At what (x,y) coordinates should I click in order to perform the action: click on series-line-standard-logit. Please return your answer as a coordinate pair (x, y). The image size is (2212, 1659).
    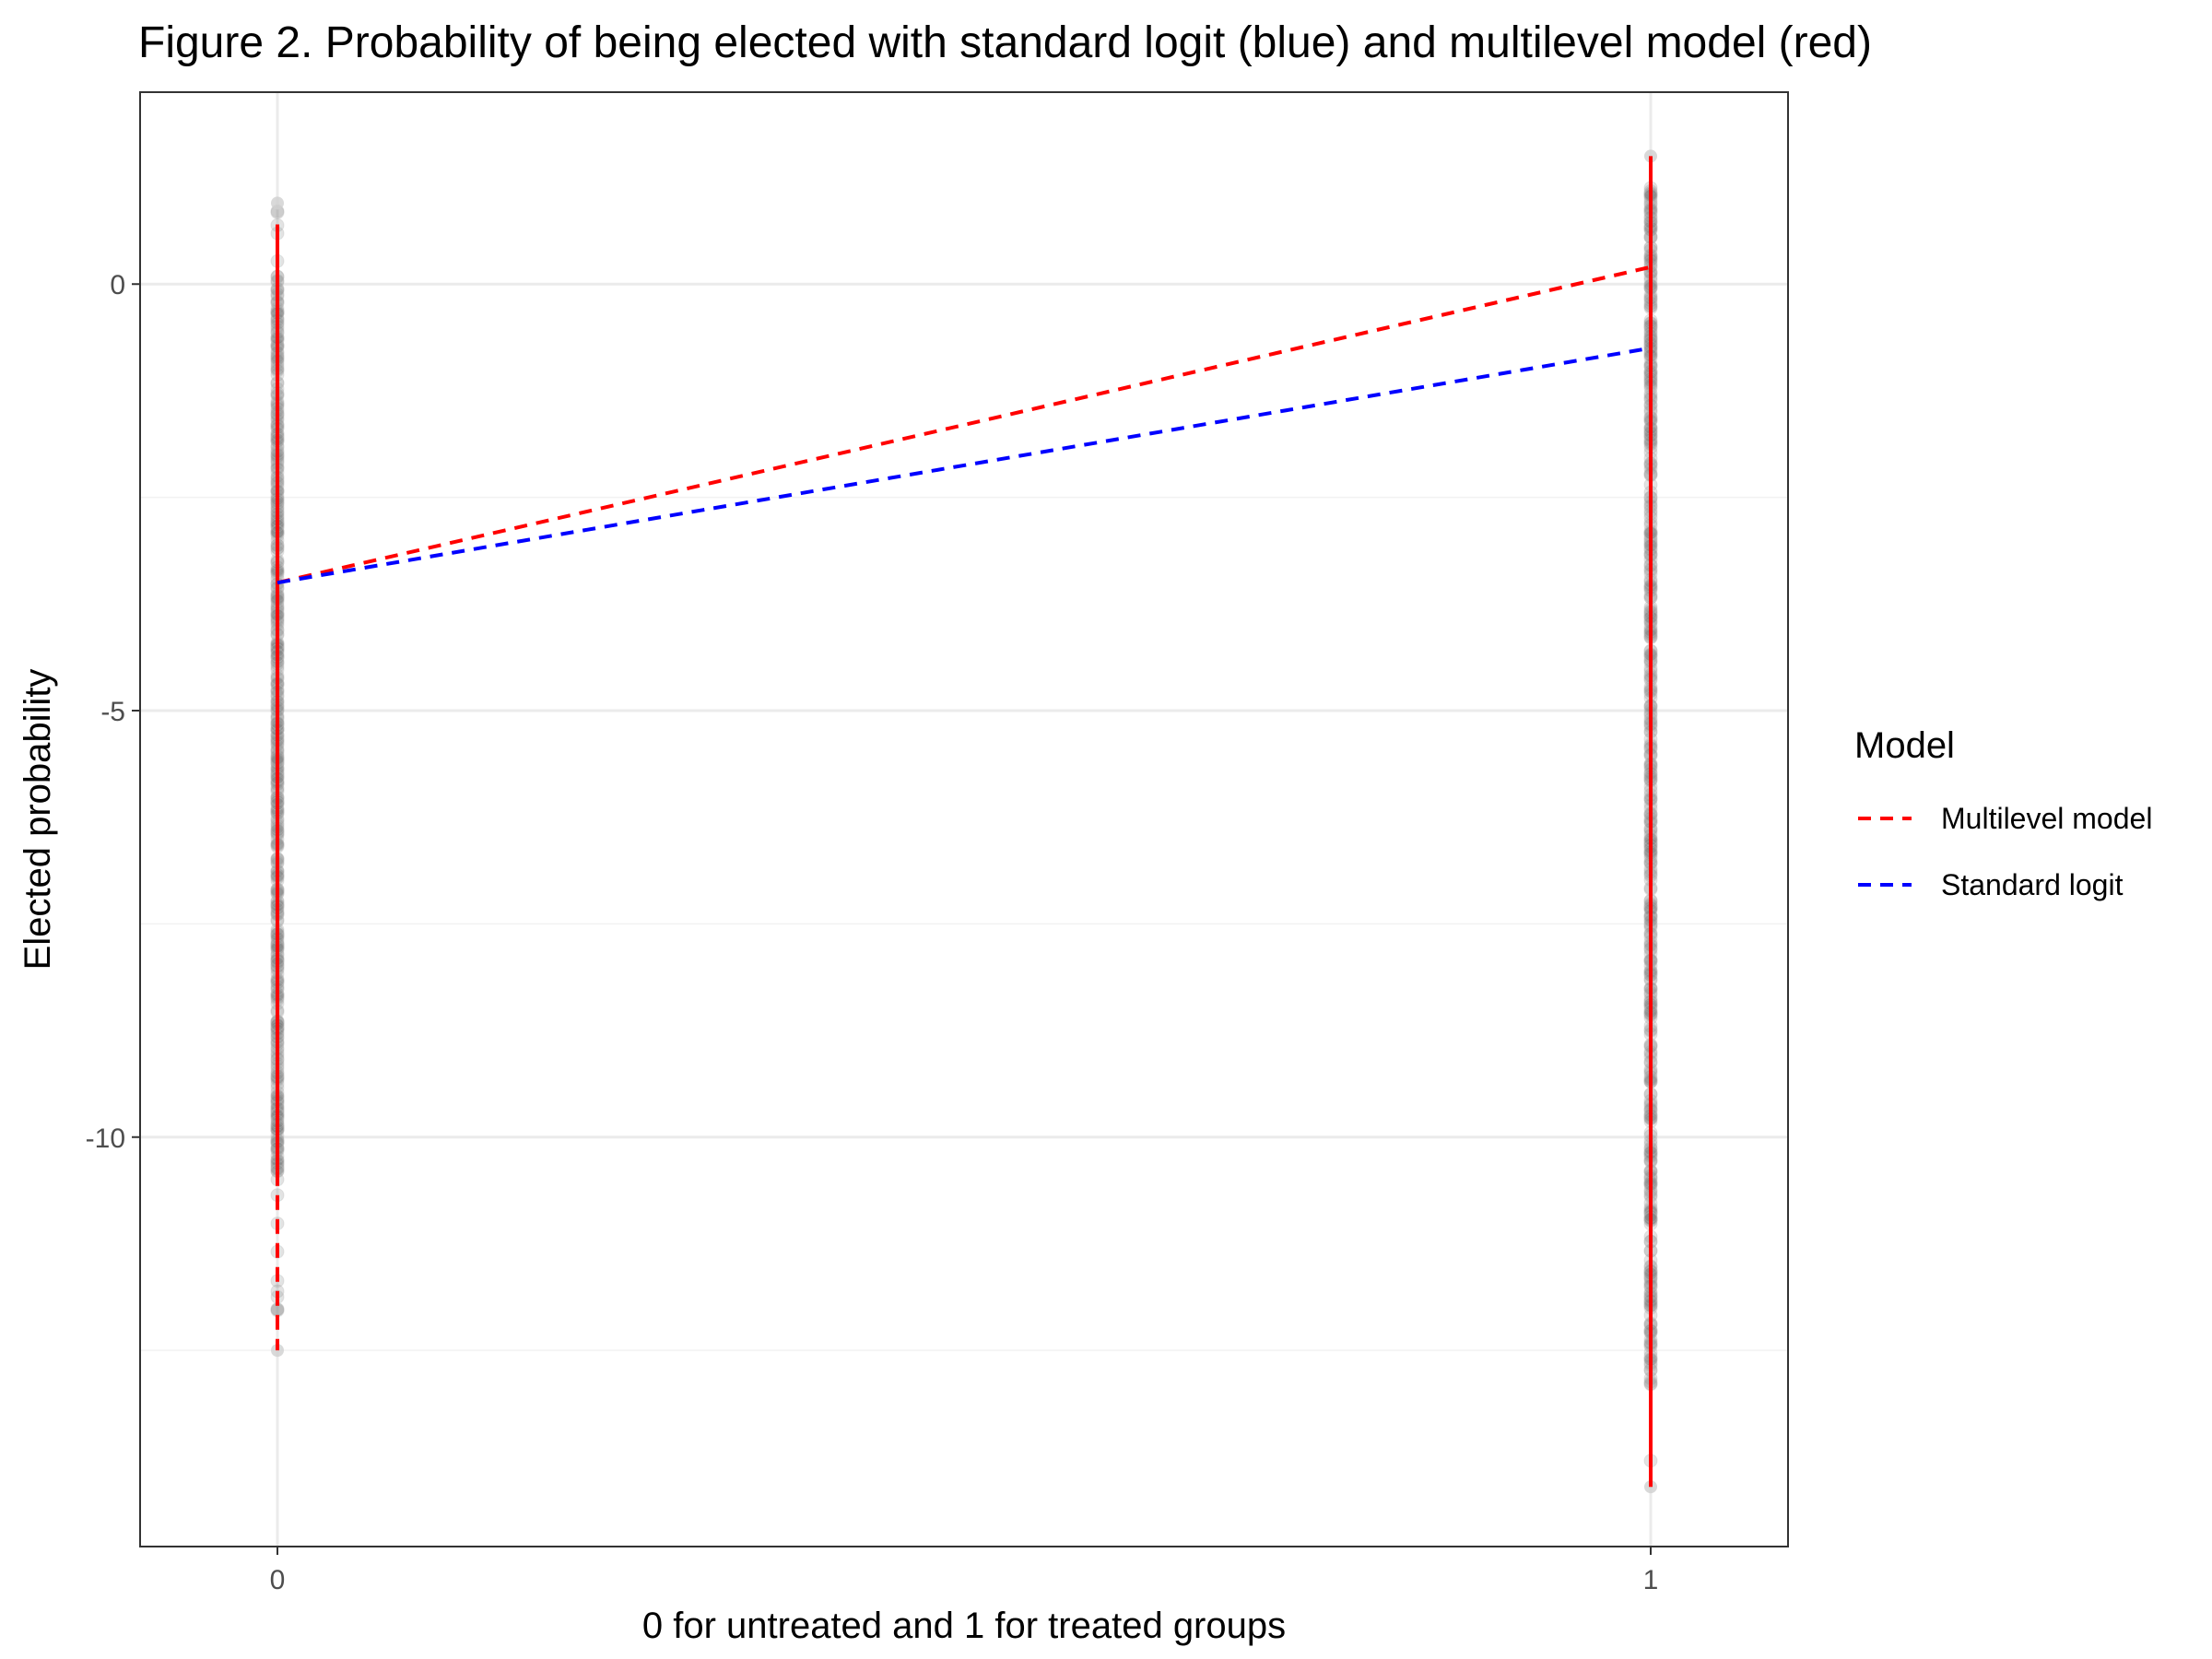
    Looking at the image, I should click on (964, 465).